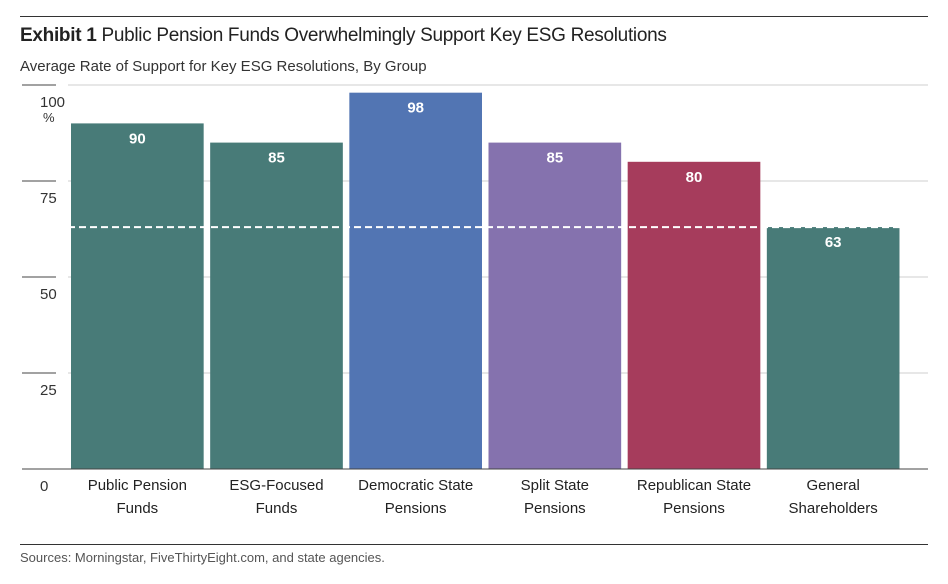  What do you see at coordinates (48, 390) in the screenshot?
I see `y-tick-label: 25` at bounding box center [48, 390].